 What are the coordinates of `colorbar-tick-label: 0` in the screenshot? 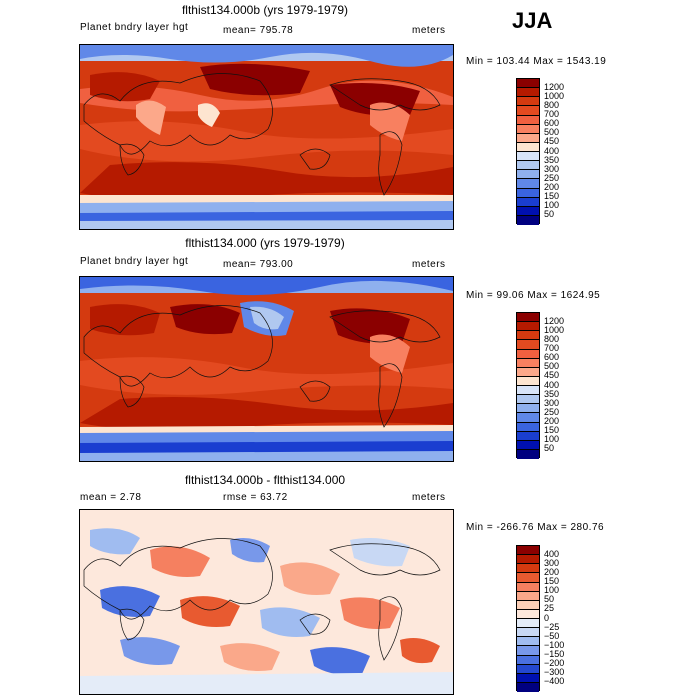 It's located at (547, 617).